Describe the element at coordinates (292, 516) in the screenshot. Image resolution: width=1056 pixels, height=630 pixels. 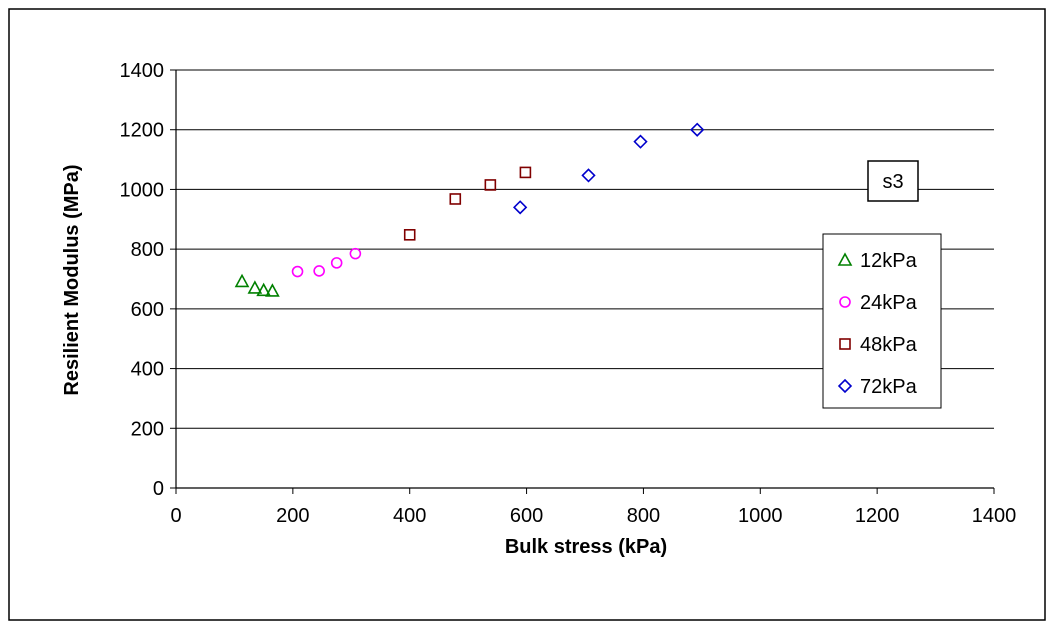
I see `x-tick-label-1: 200` at that location.